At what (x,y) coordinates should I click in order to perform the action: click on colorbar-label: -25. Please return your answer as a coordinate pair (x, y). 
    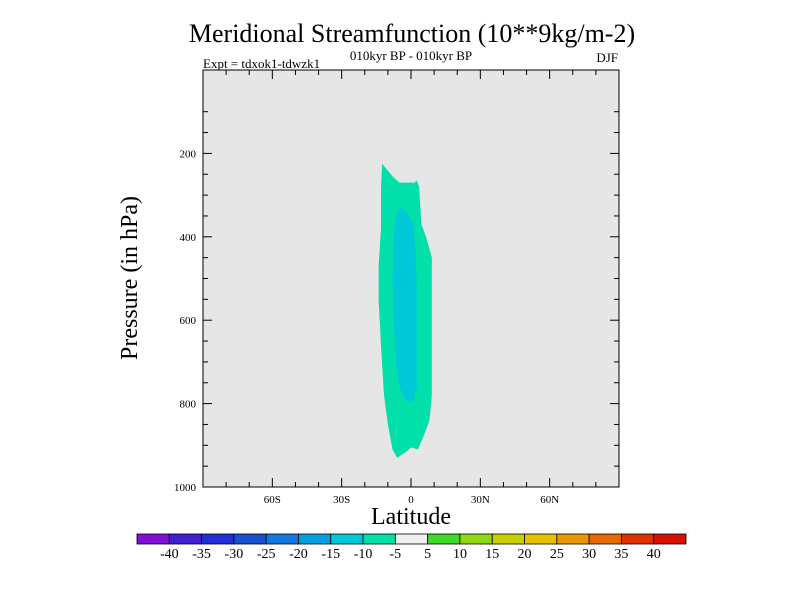
    Looking at the image, I should click on (266, 554).